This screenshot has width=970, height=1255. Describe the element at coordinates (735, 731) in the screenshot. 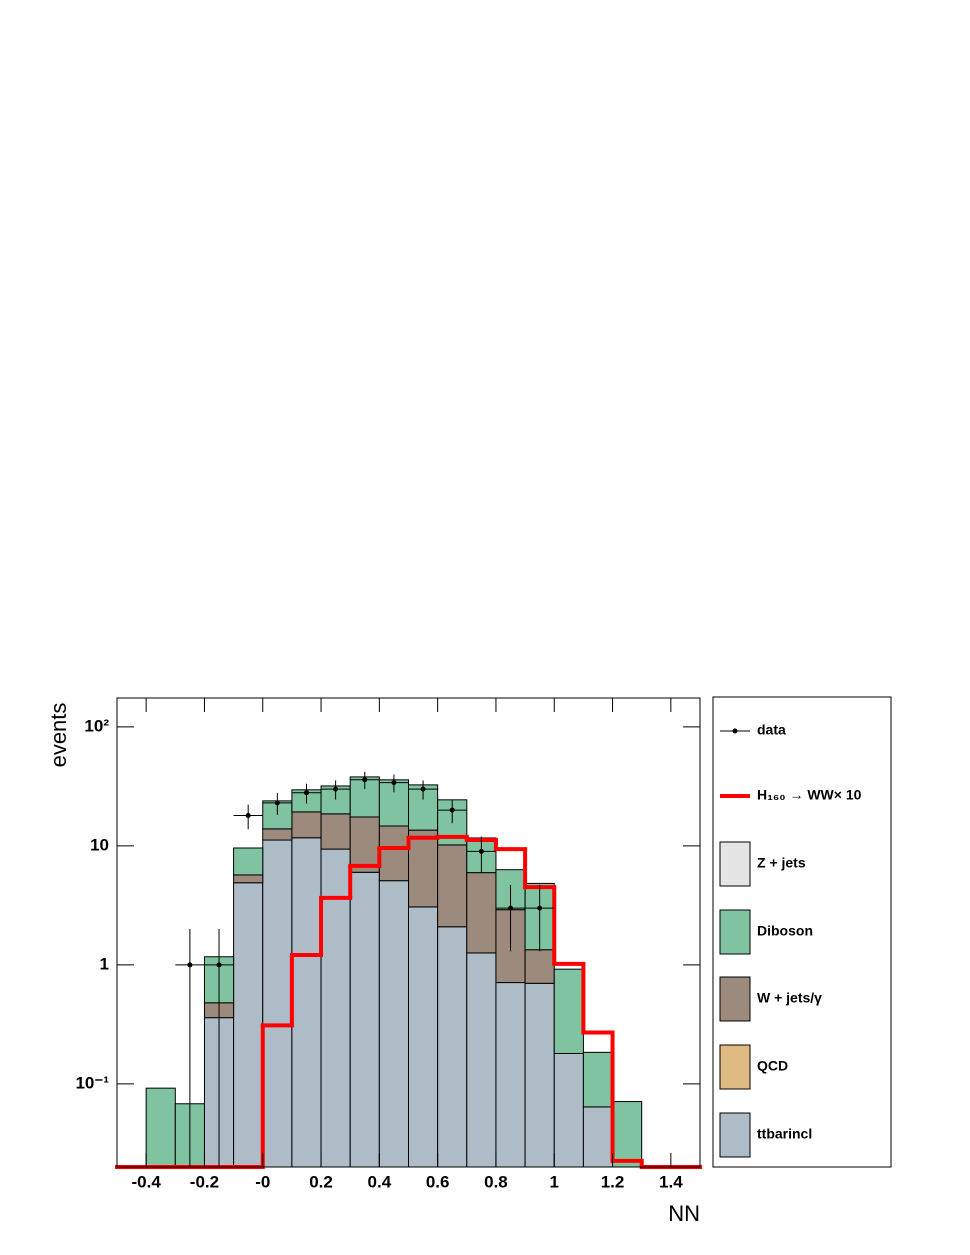

I see `legend-data-marker` at that location.